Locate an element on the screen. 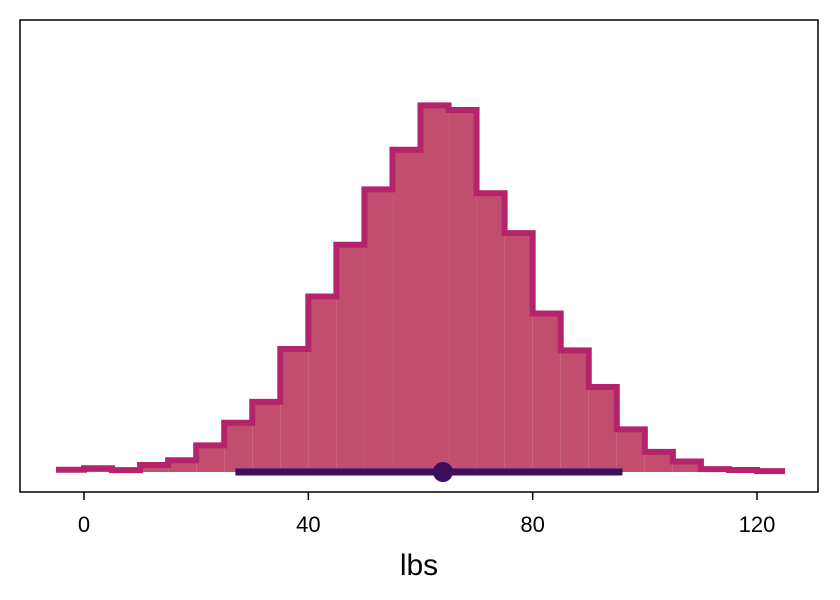 This screenshot has width=840, height=600. x-tick-label: 40 is located at coordinates (308, 524).